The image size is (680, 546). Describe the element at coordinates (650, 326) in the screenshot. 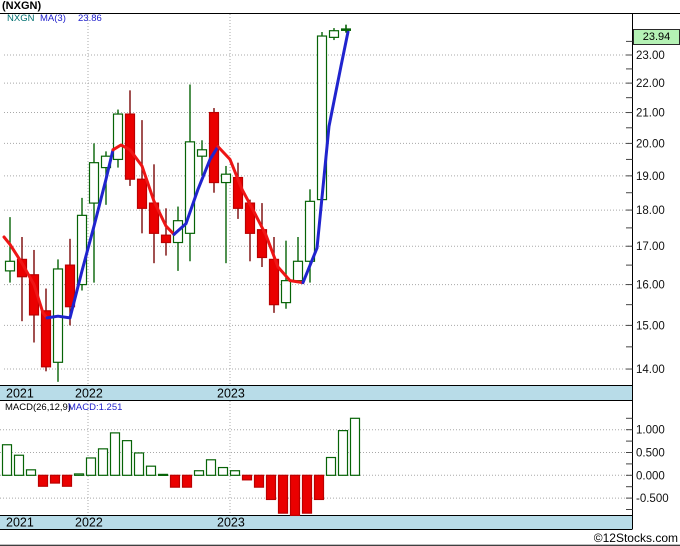

I see `price-axis-label: 15.00` at that location.